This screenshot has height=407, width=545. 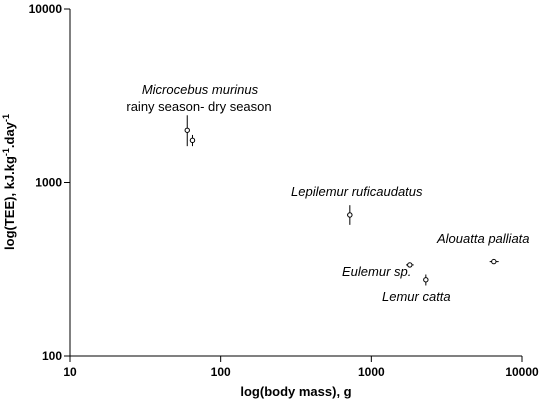 What do you see at coordinates (522, 372) in the screenshot?
I see `x-tick-label: 10000` at bounding box center [522, 372].